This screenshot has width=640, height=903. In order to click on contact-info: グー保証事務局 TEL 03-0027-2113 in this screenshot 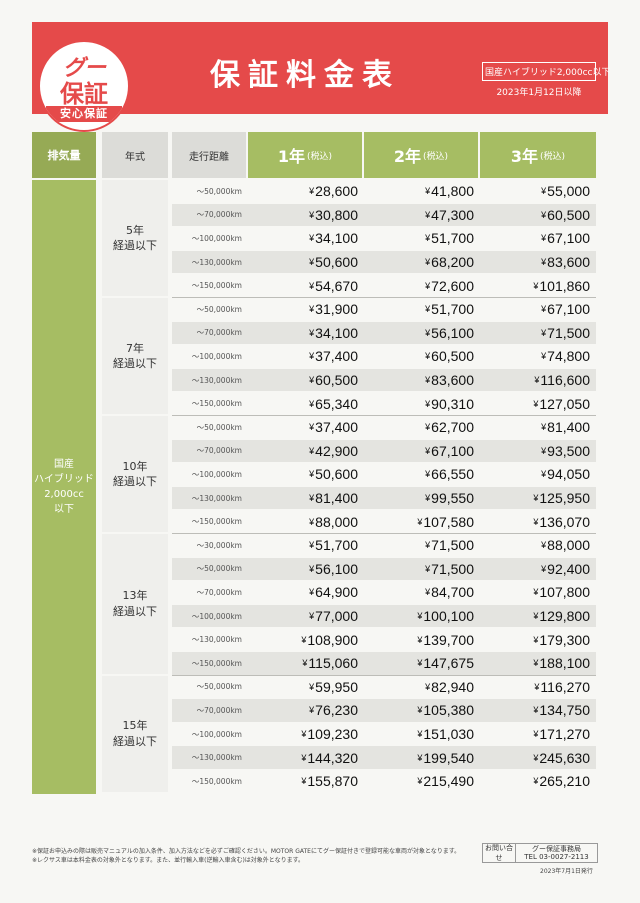, I will do `click(556, 853)`.